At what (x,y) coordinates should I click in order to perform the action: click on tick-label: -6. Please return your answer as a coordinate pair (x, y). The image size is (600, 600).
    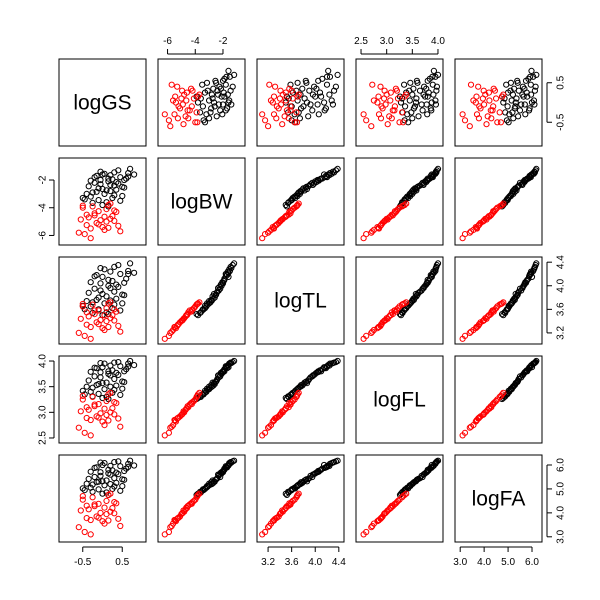
    Looking at the image, I should click on (43, 235).